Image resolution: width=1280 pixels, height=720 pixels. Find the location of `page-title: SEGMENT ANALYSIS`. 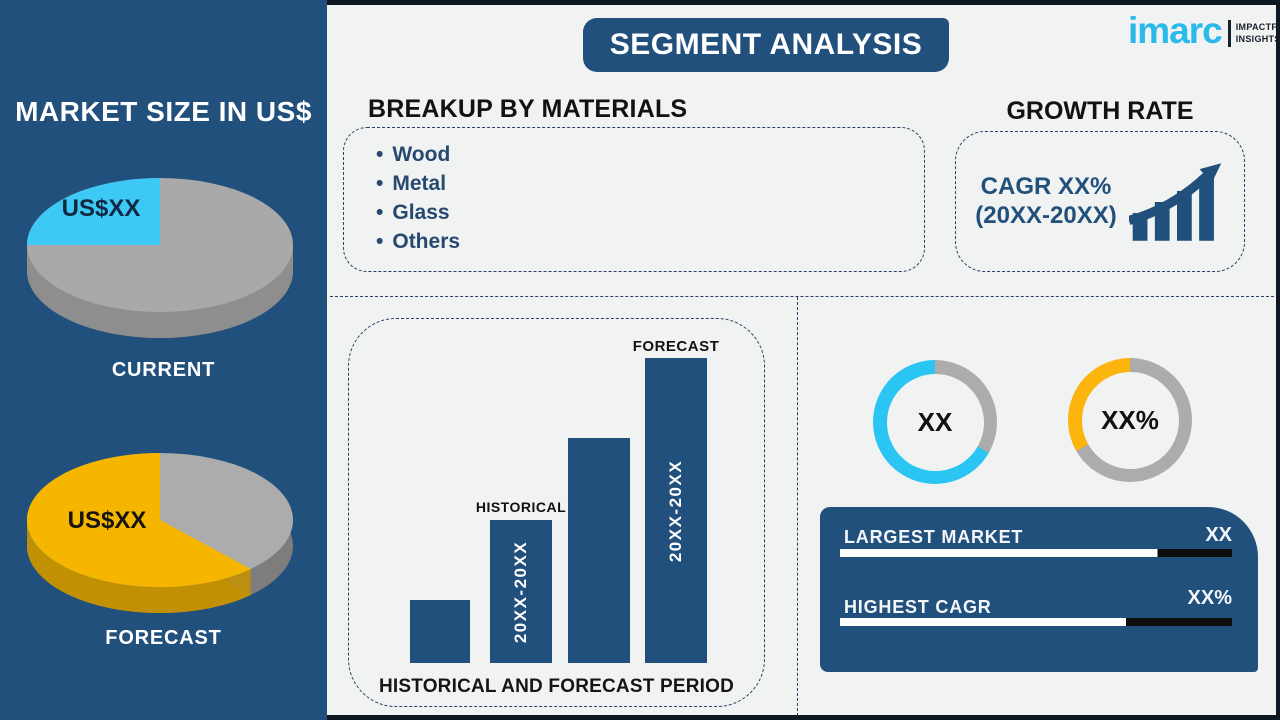

page-title: SEGMENT ANALYSIS is located at coordinates (766, 44).